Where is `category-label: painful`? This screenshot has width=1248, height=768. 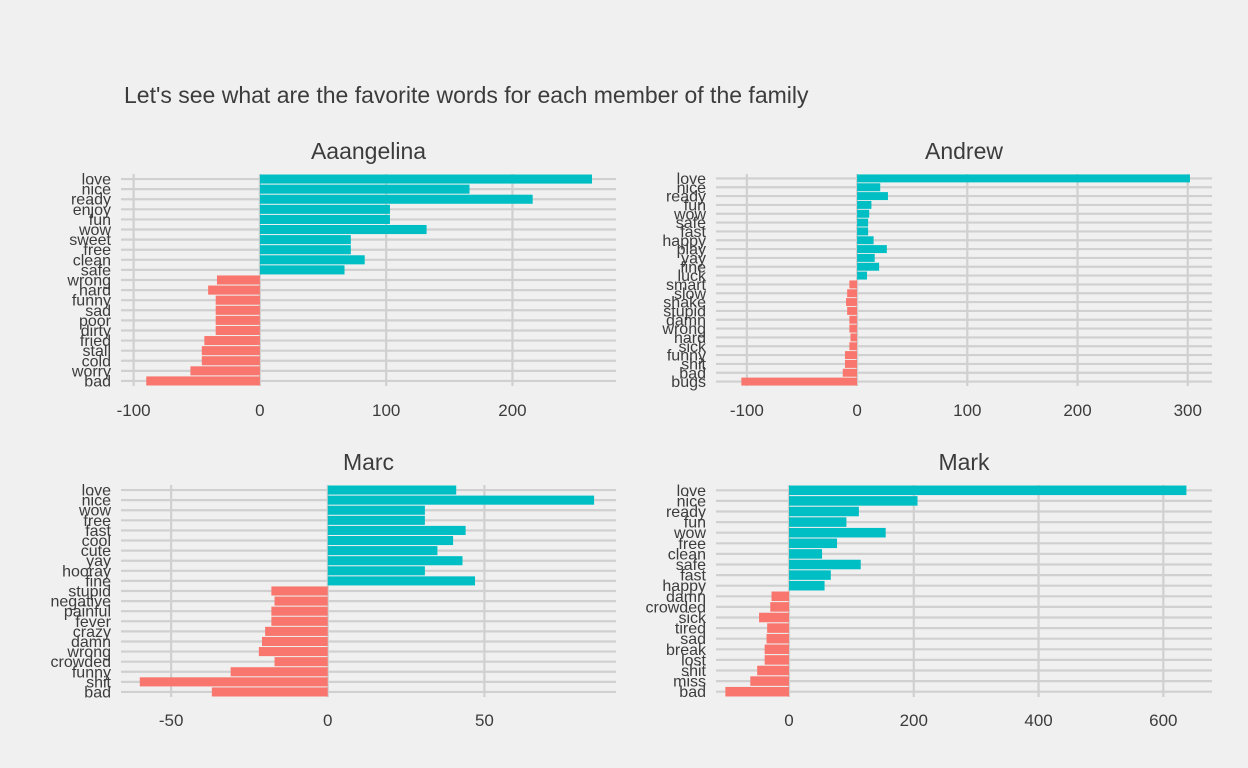
category-label: painful is located at coordinates (87, 612).